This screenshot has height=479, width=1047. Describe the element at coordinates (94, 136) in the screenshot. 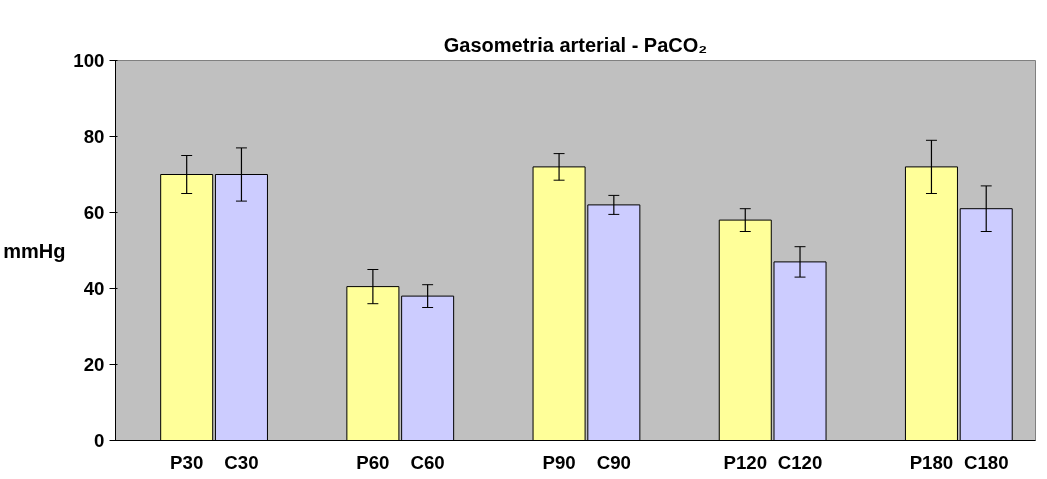

I see `y-tick-label: 80` at that location.